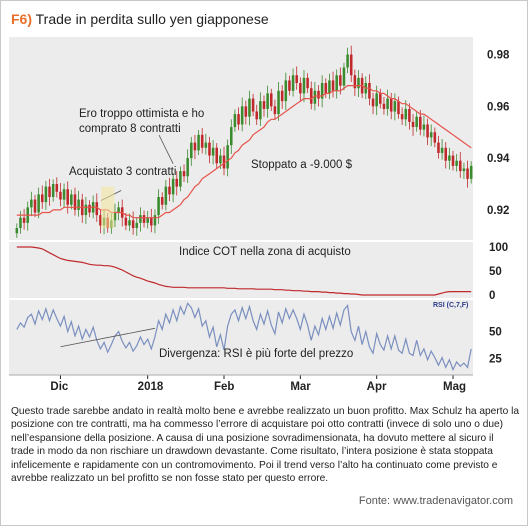 The width and height of the screenshot is (528, 526). I want to click on price-tick-label: 0.96, so click(498, 107).